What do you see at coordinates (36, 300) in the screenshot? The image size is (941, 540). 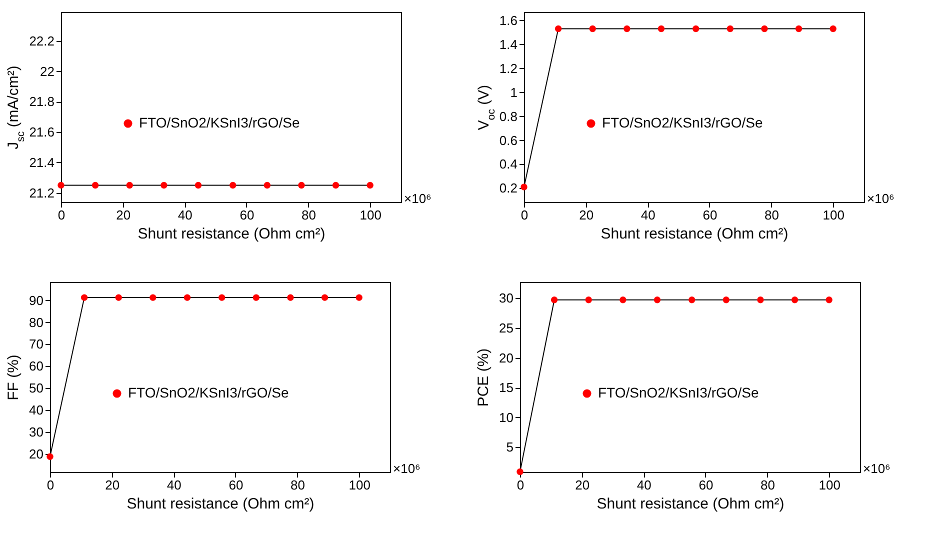 I see `y-tick-label: 90` at bounding box center [36, 300].